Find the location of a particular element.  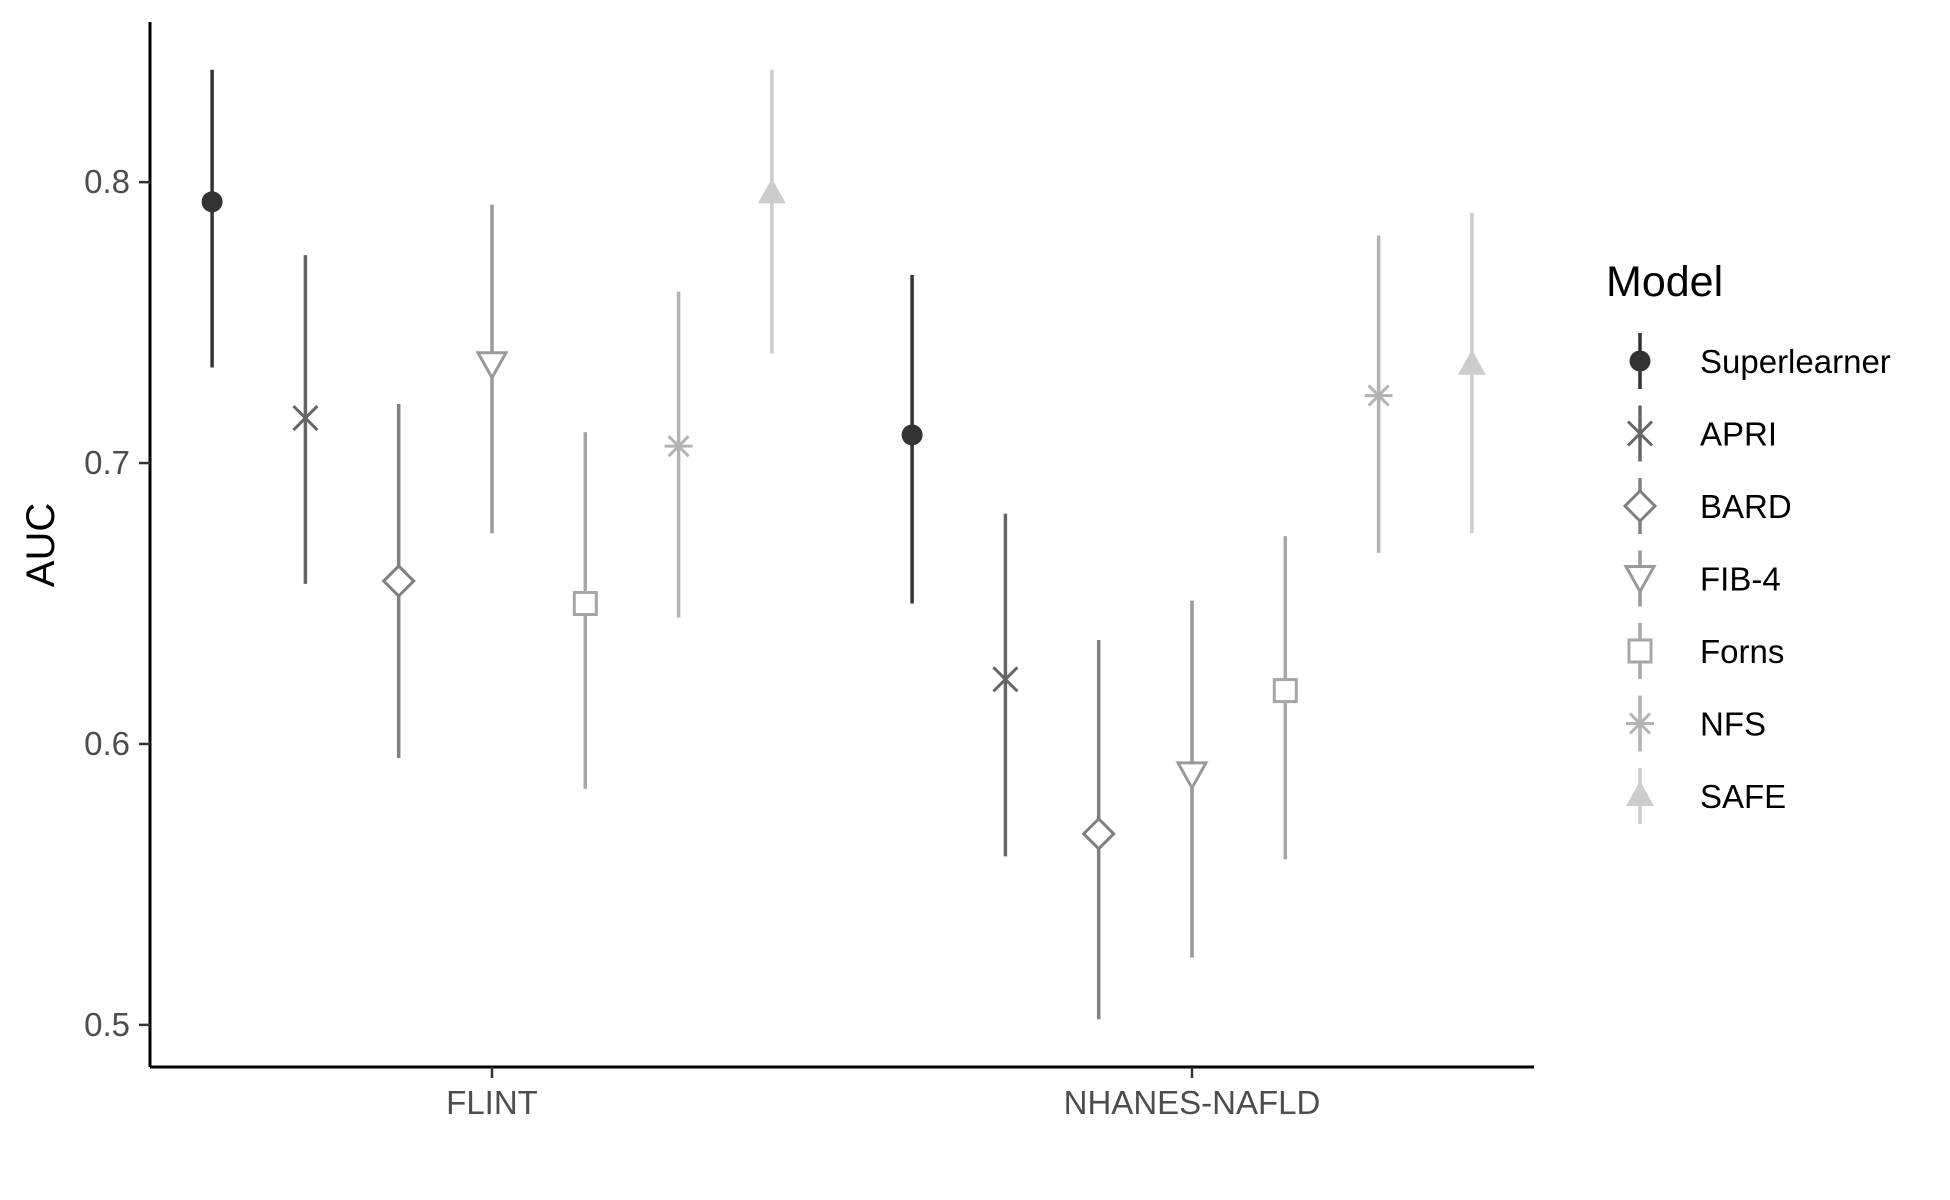

point-superlearner-flint-shape is located at coordinates (212, 202).